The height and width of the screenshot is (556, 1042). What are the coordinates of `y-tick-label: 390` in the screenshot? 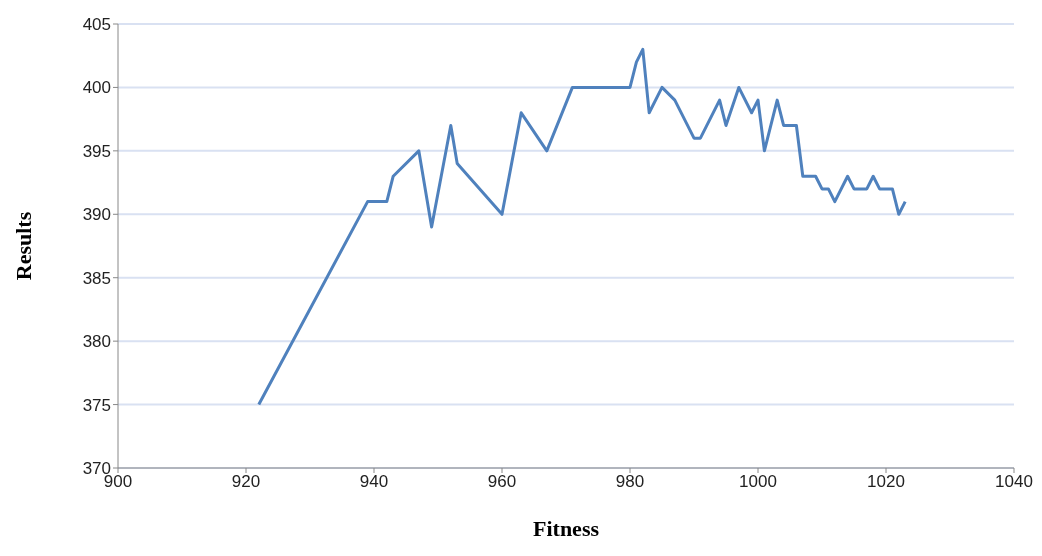 It's located at (96, 215).